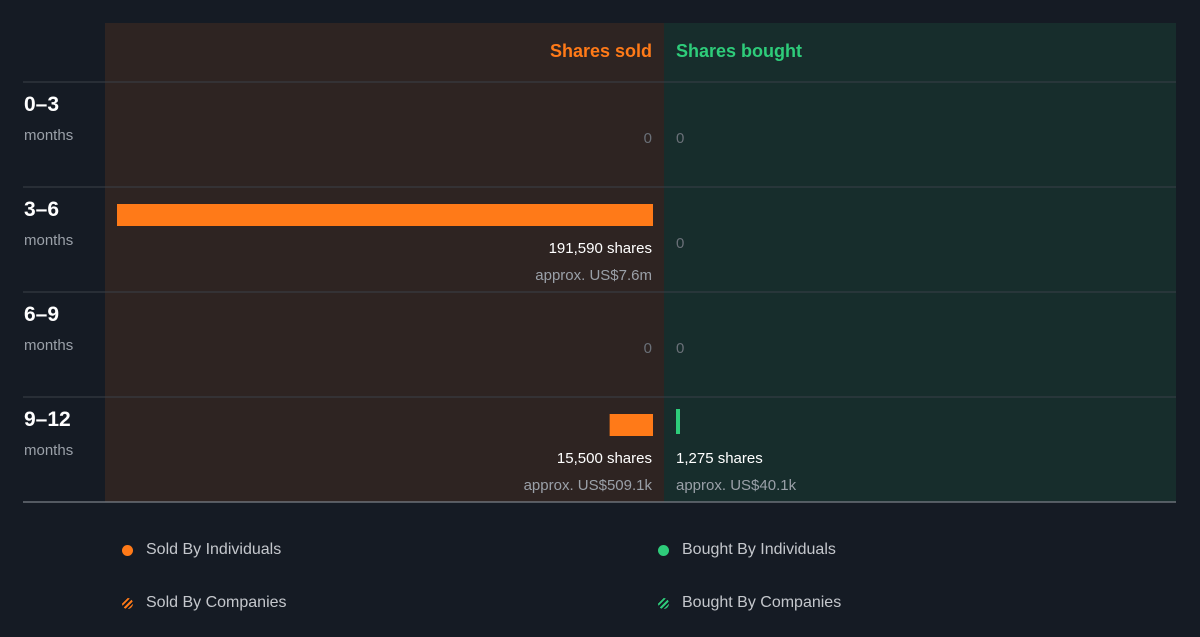  What do you see at coordinates (600, 248) in the screenshot?
I see `sold-shares-label: 191,590 shares` at bounding box center [600, 248].